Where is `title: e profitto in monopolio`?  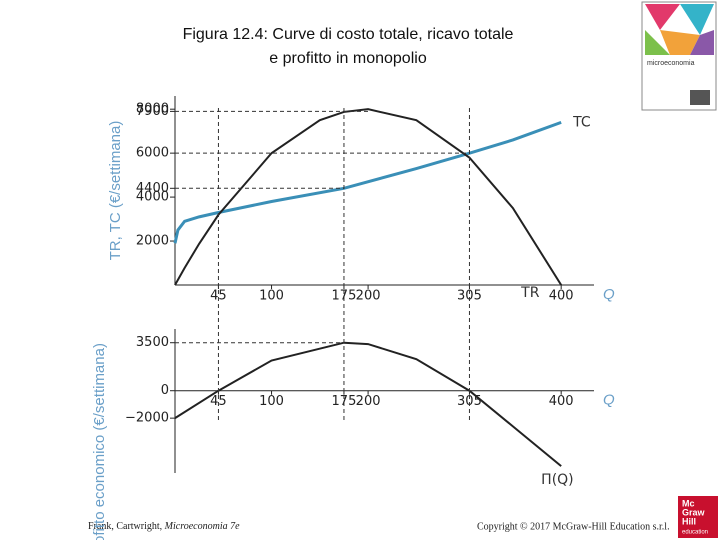
title: e profitto in monopolio is located at coordinates (348, 58).